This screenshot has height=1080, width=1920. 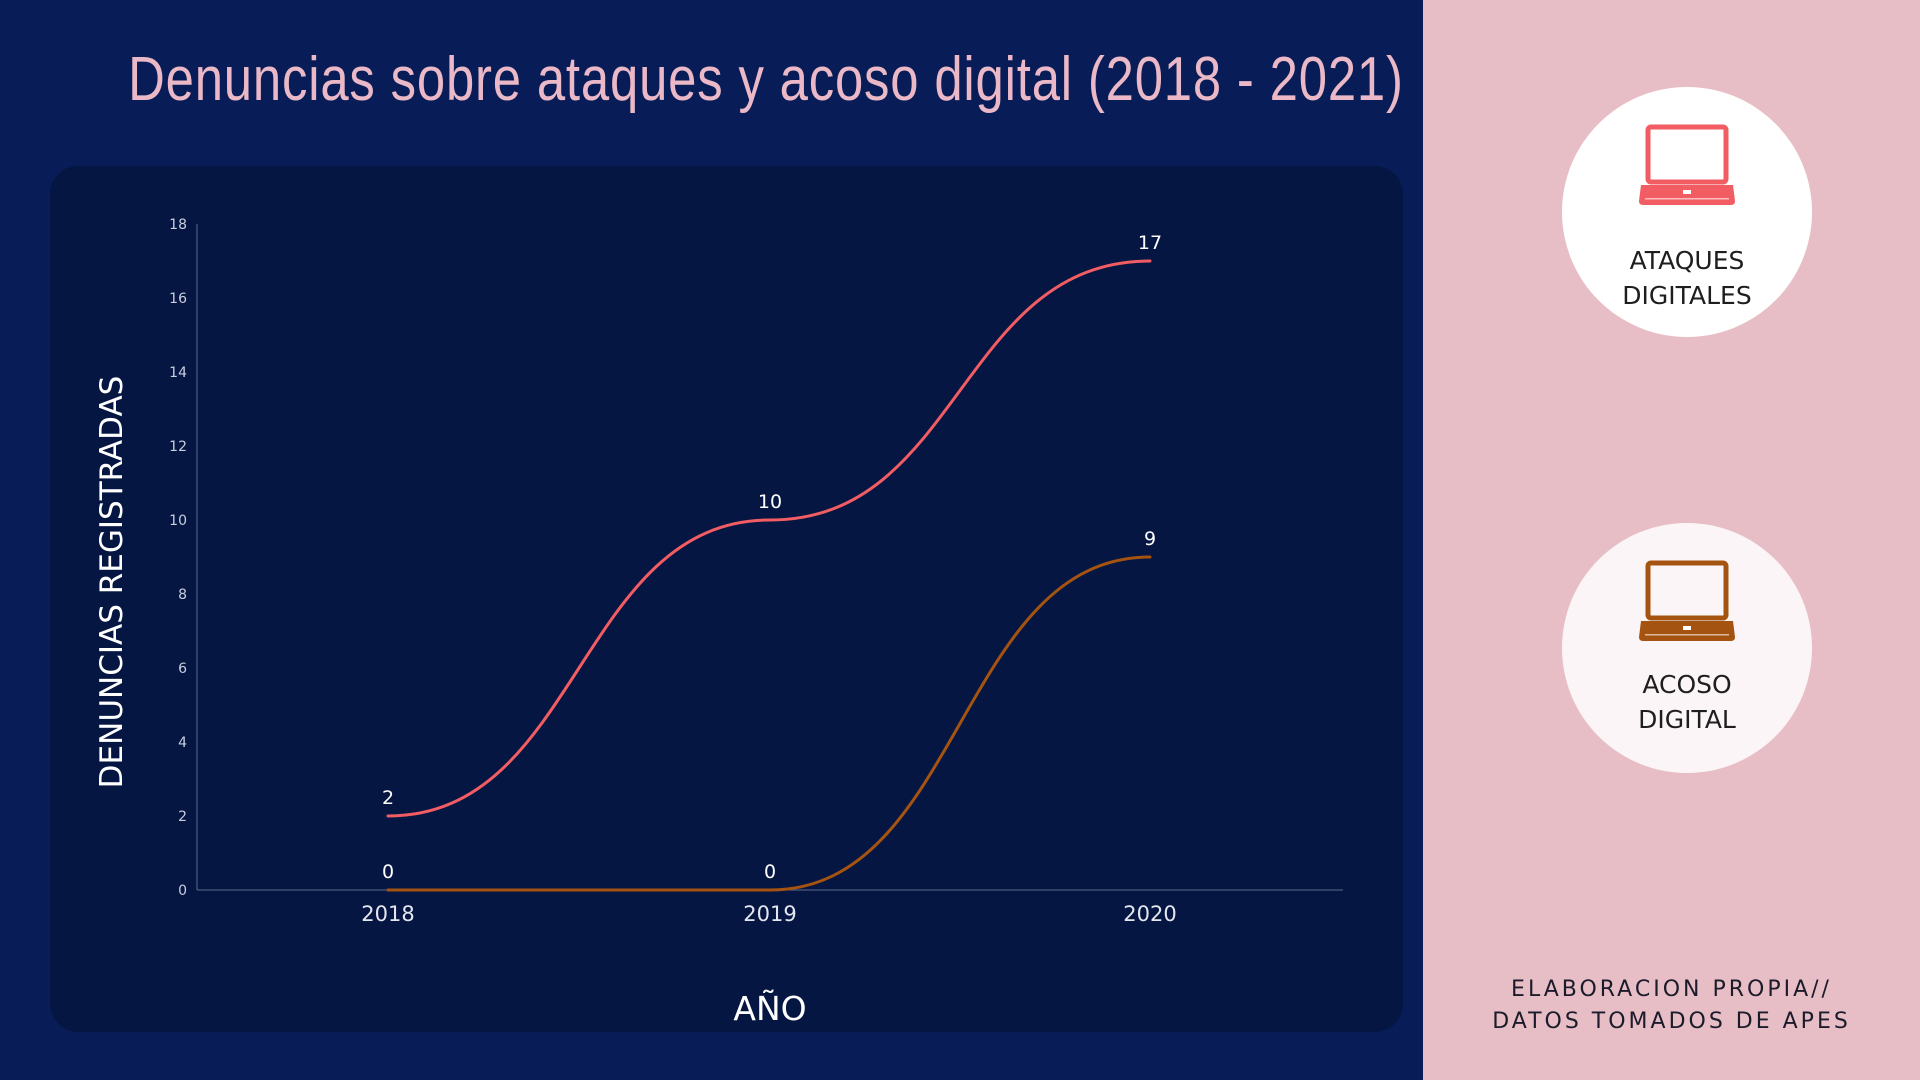 What do you see at coordinates (1149, 914) in the screenshot?
I see `x-tick-label: 2020` at bounding box center [1149, 914].